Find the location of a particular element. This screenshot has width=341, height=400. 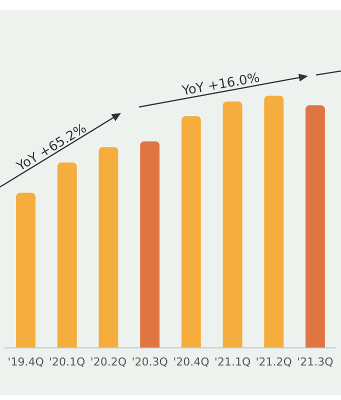

x-tick-label: '20.3Q is located at coordinates (150, 361).